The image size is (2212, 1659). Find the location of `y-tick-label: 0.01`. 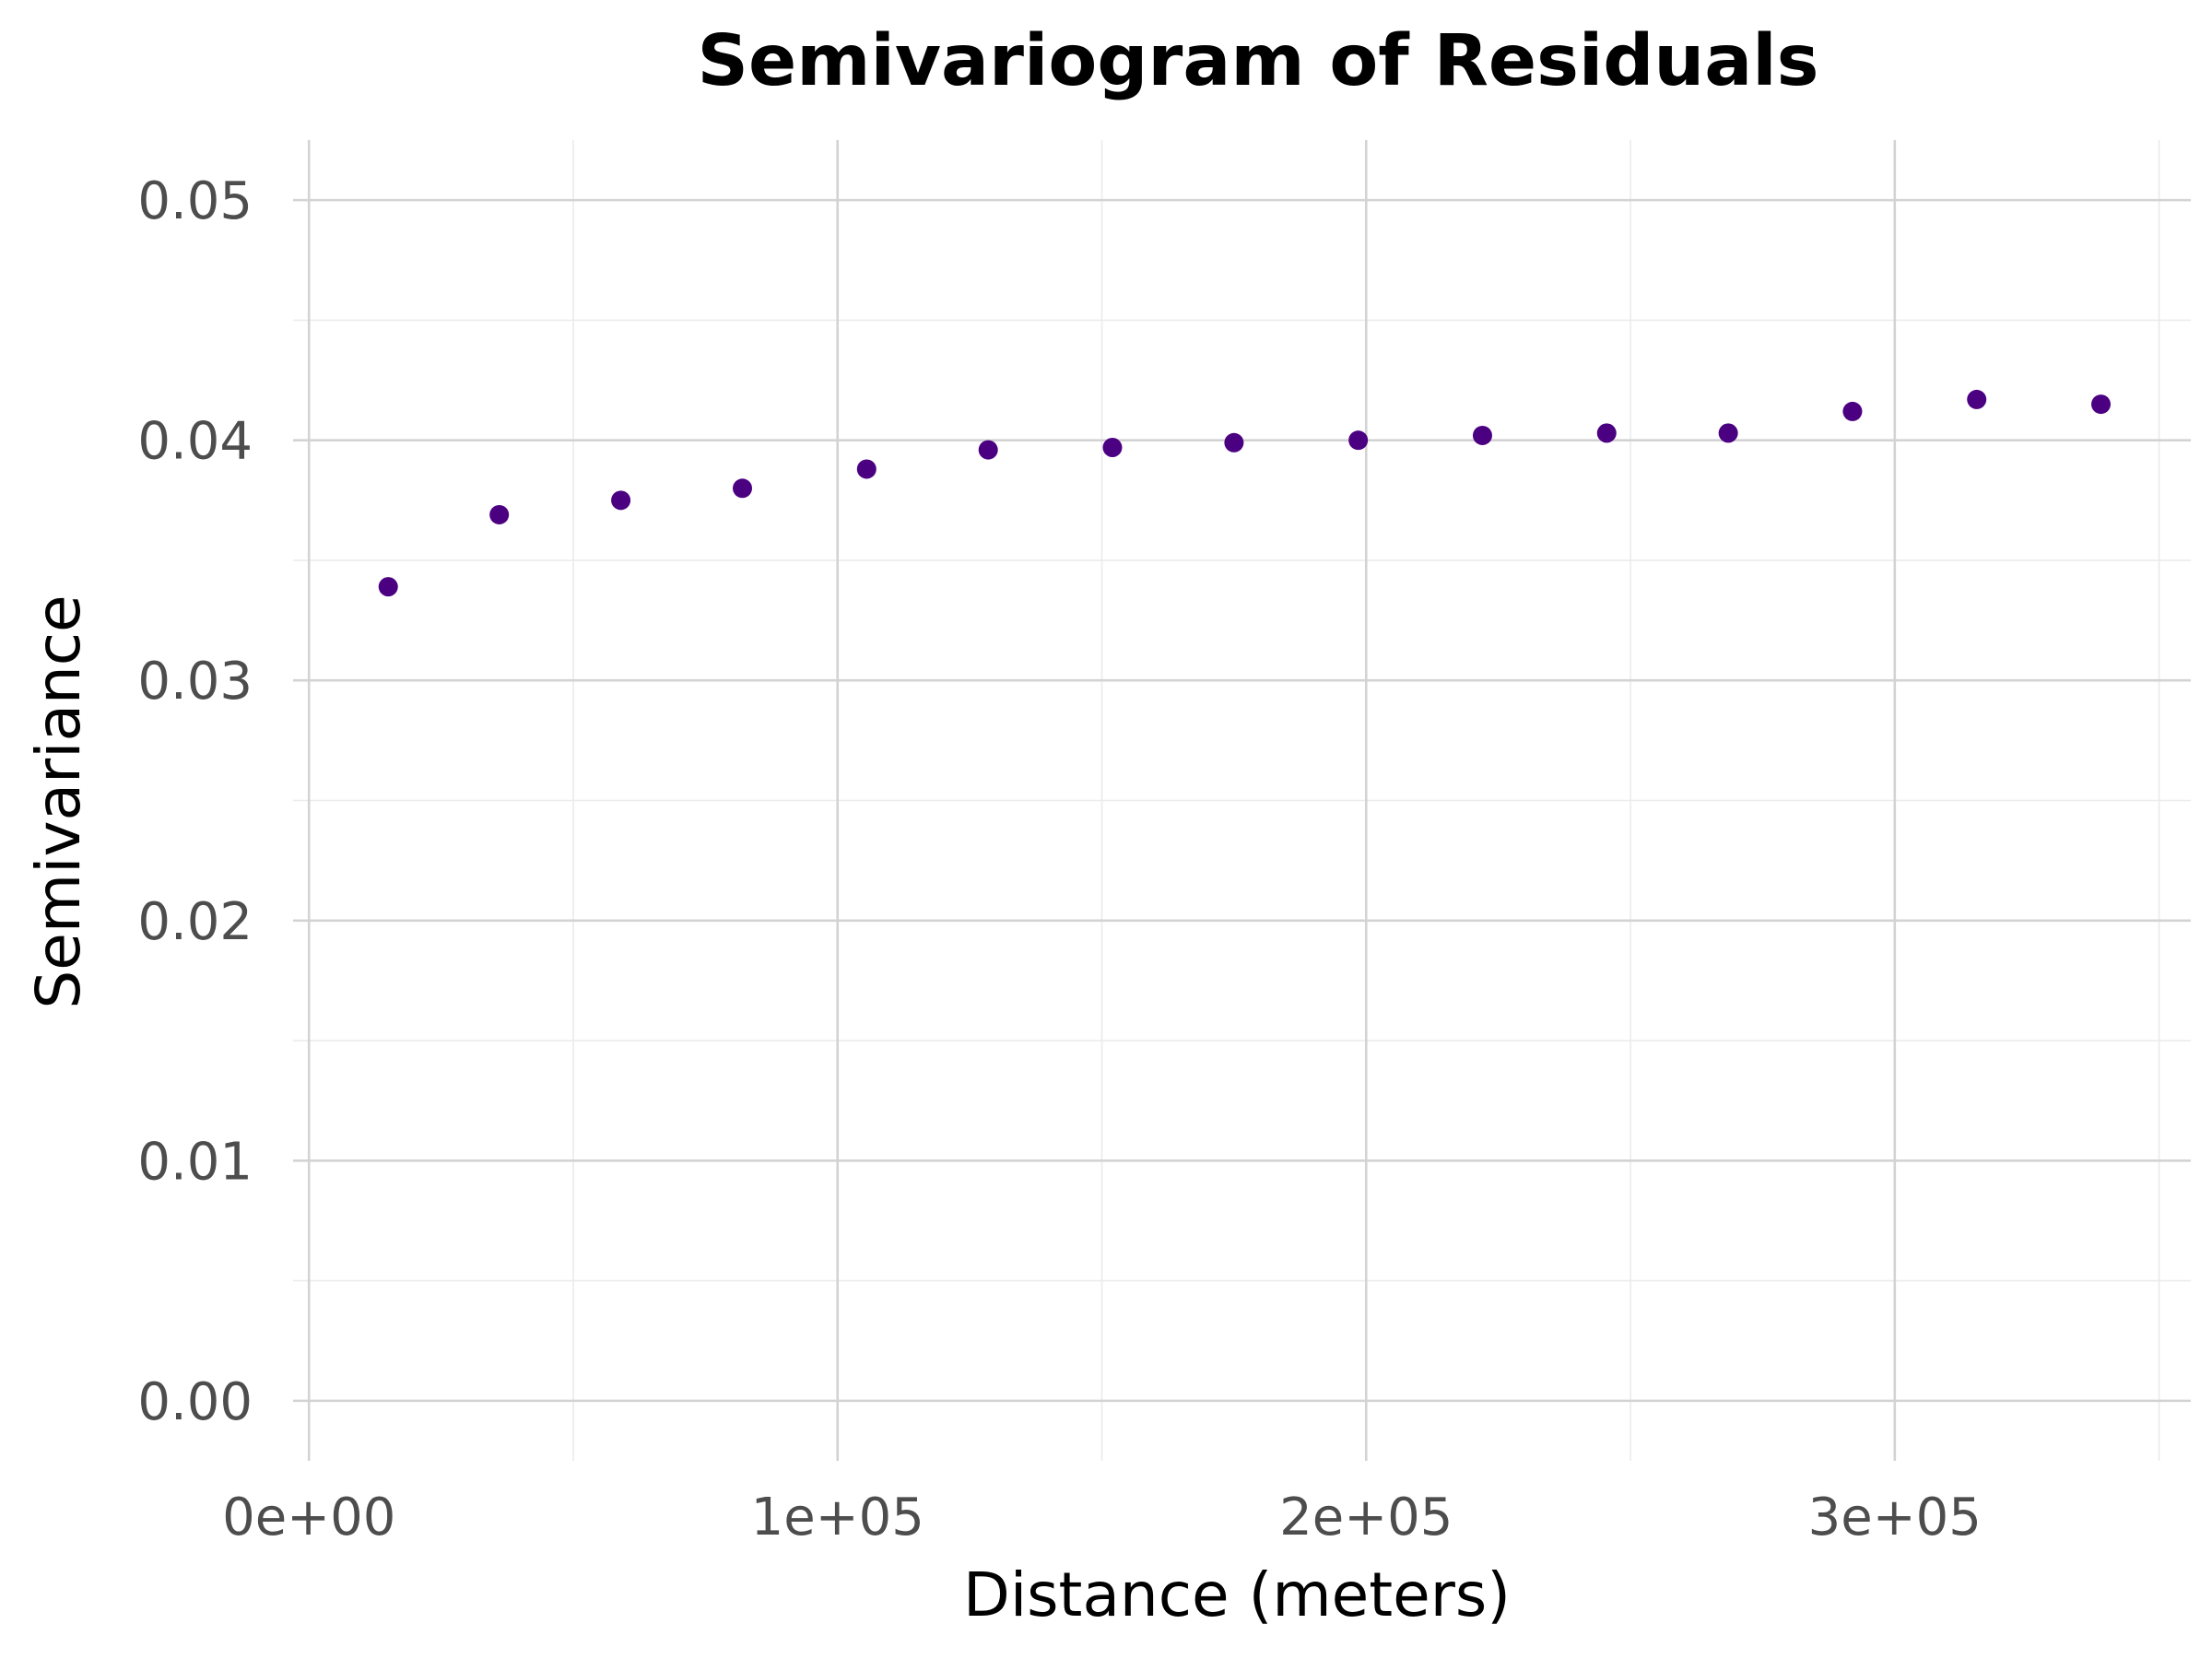

y-tick-label: 0.01 is located at coordinates (195, 1162).